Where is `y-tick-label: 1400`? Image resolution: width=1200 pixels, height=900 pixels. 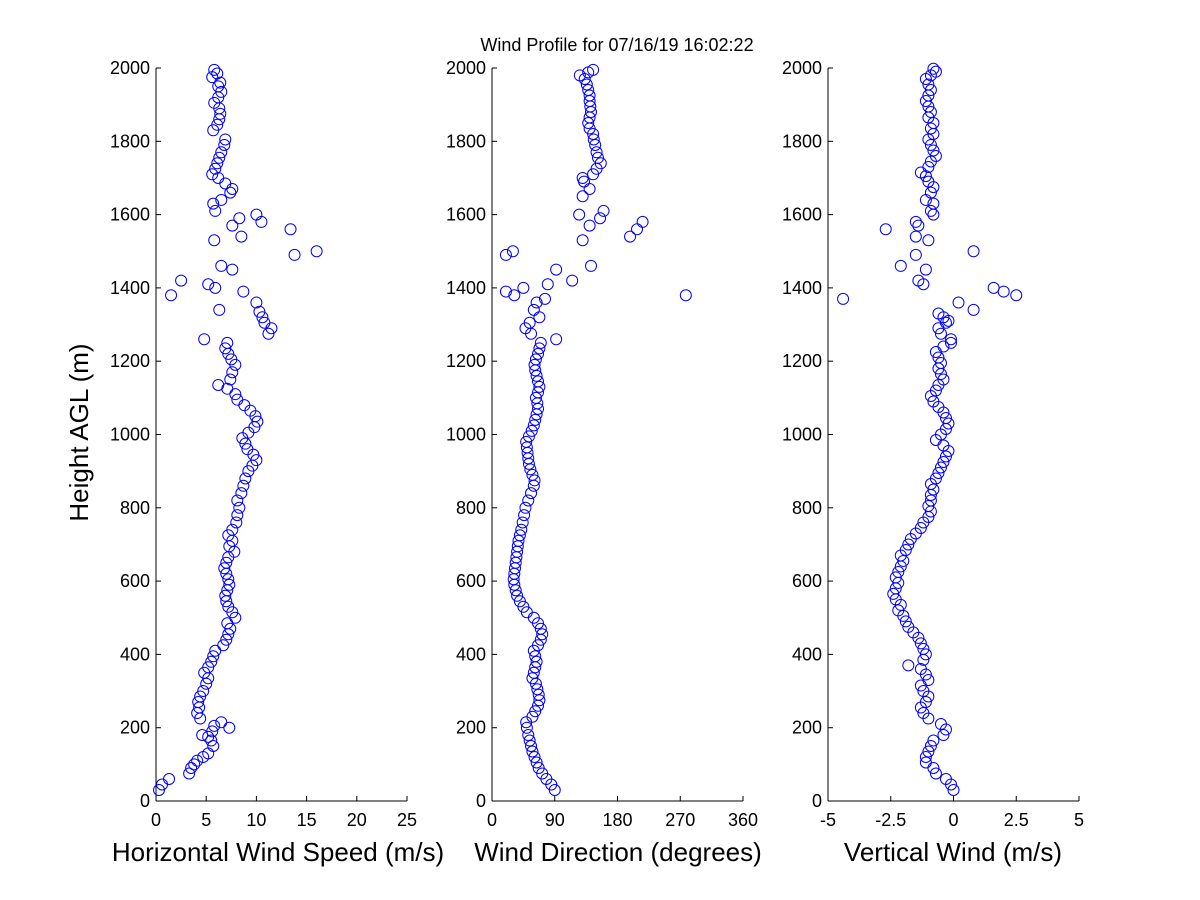
y-tick-label: 1400 is located at coordinates (466, 288).